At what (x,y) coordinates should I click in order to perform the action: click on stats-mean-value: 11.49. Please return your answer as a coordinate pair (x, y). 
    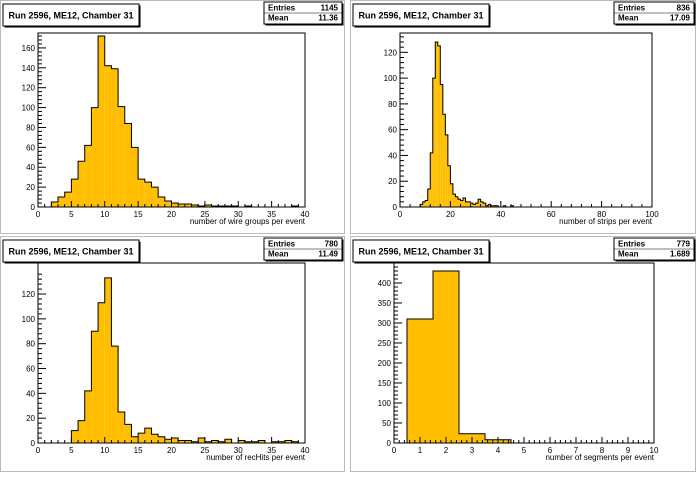
    Looking at the image, I should click on (328, 254).